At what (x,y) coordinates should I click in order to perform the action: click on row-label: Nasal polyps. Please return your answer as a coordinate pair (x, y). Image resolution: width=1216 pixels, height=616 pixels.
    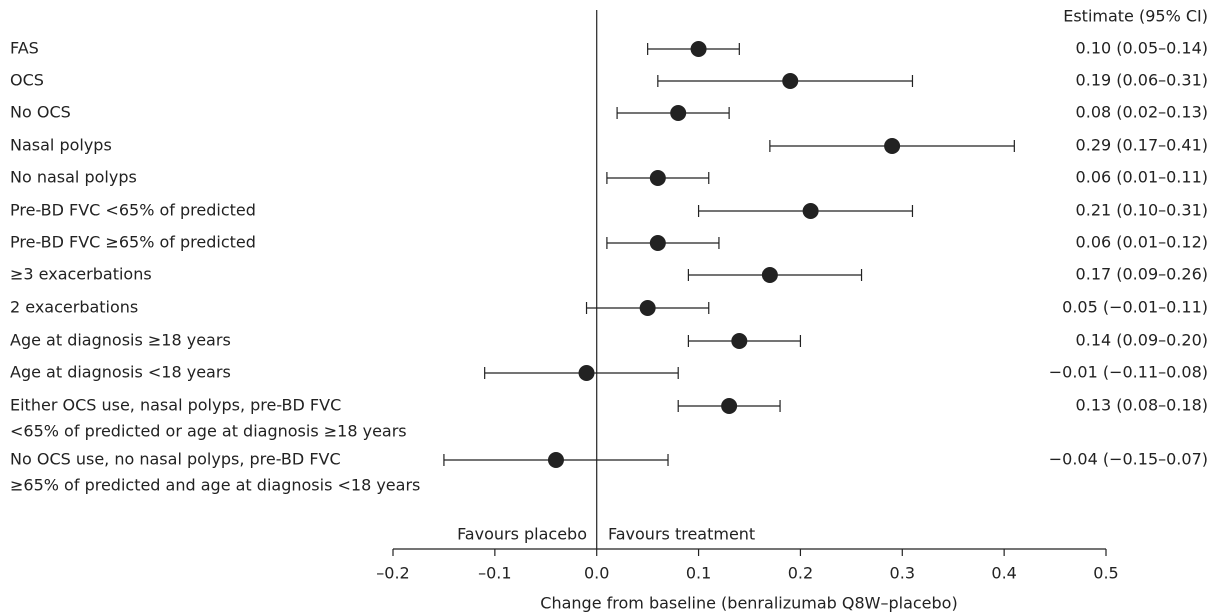
    Looking at the image, I should click on (61, 145).